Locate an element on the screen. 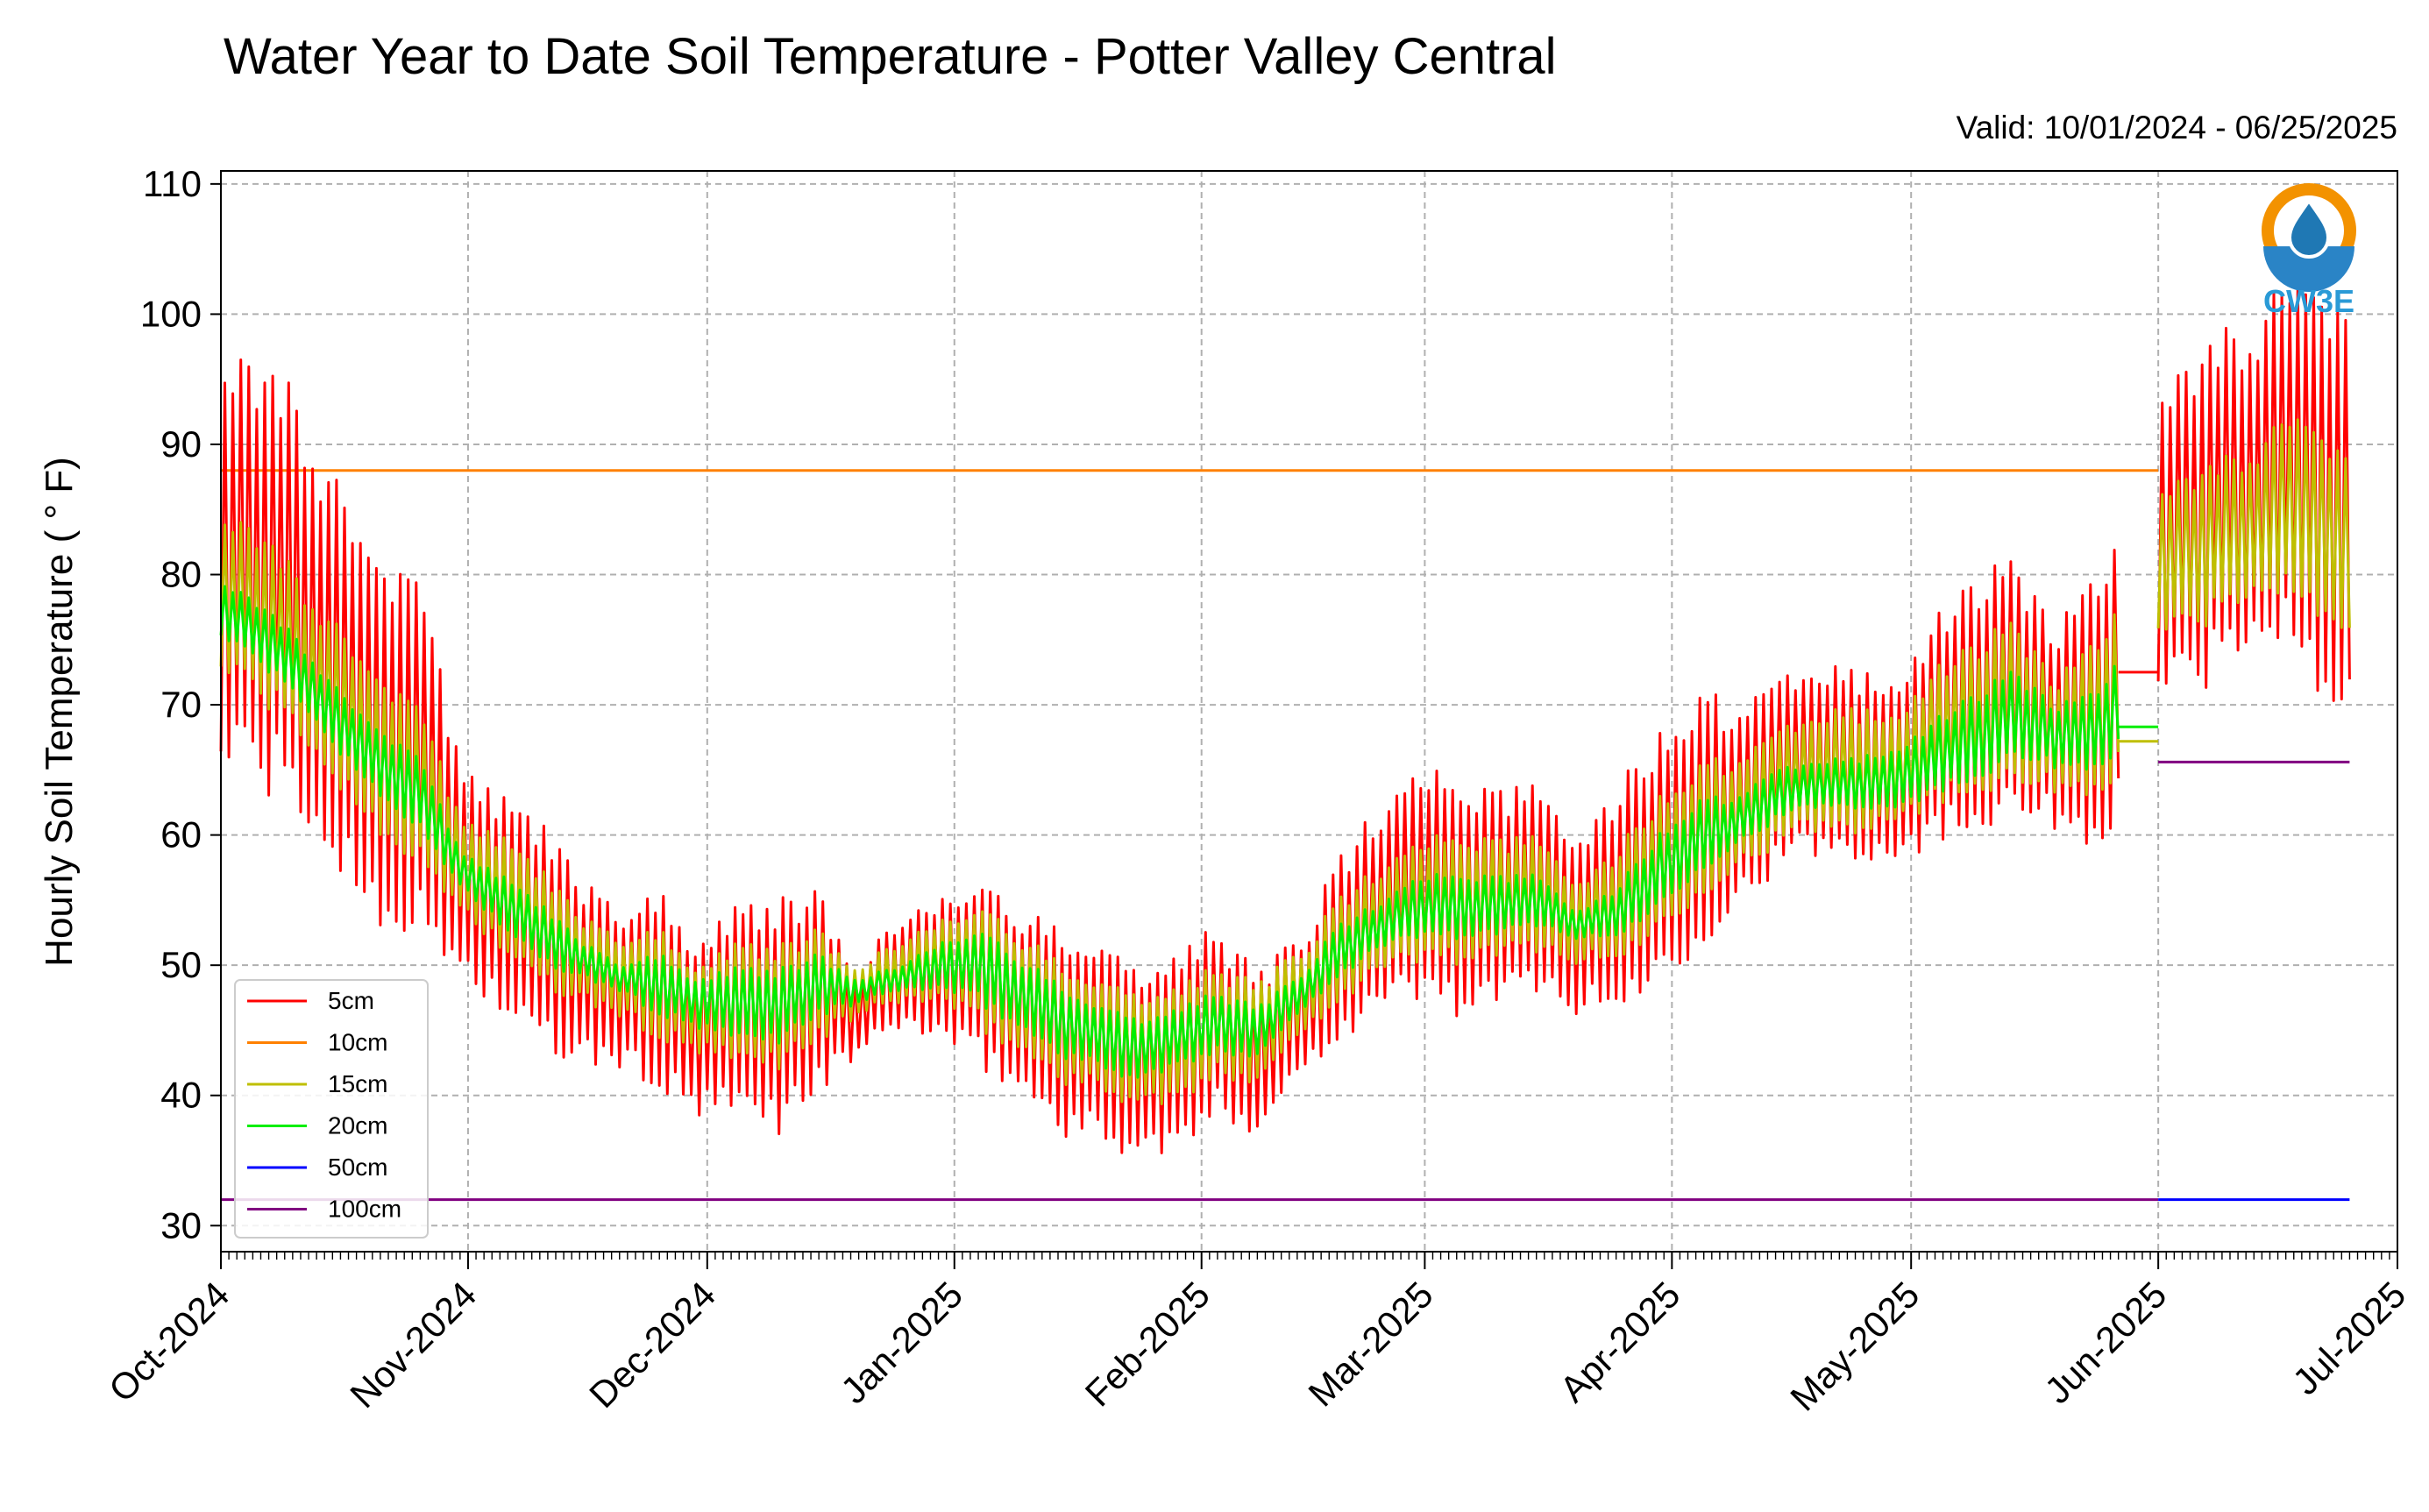 The width and height of the screenshot is (2429, 1512). y-axis: 30 40 50 60 70 80 90 100 110 is located at coordinates (181, 704).